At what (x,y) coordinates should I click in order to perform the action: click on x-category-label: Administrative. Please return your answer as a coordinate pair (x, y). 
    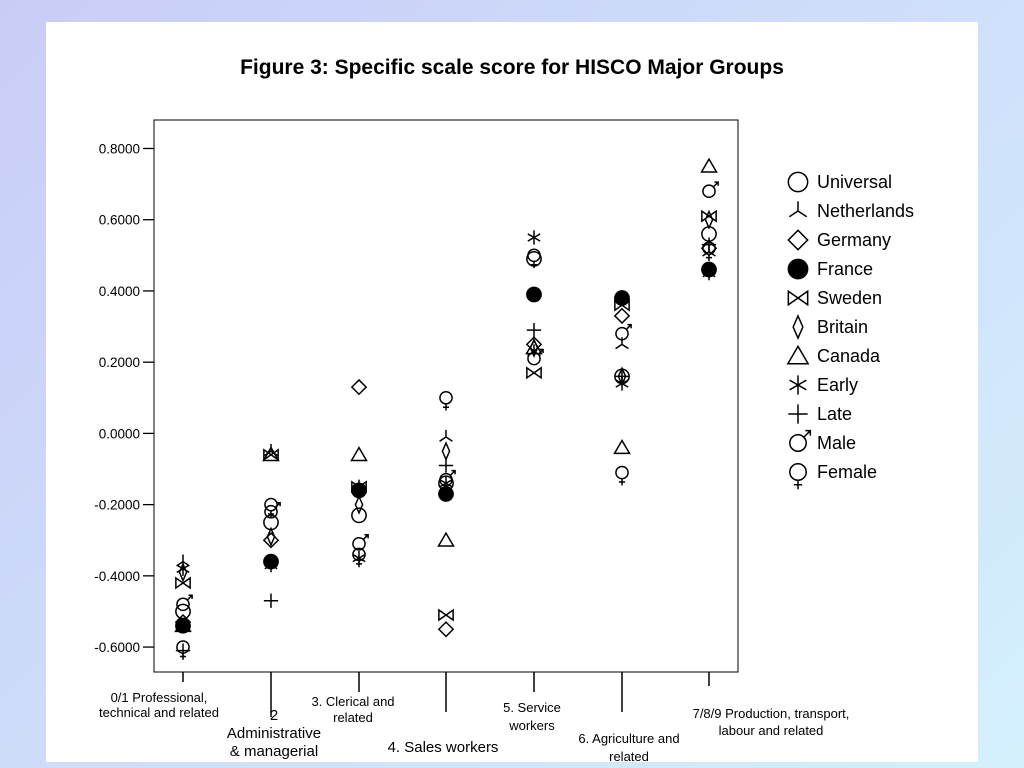
    Looking at the image, I should click on (274, 733).